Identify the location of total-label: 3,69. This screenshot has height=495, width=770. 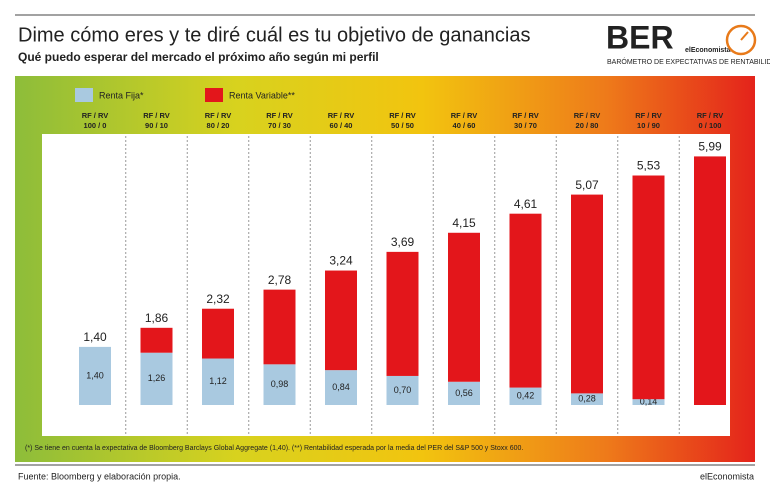
(403, 242).